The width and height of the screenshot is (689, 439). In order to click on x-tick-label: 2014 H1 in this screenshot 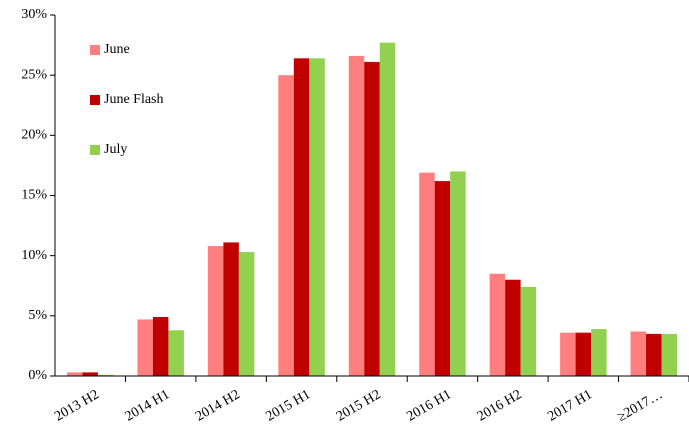, I will do `click(148, 405)`.